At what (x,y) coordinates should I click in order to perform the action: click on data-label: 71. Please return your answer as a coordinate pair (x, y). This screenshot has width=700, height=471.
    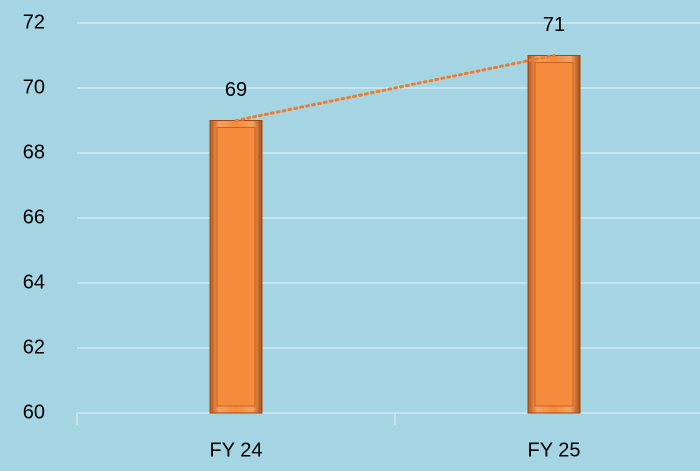
    Looking at the image, I should click on (554, 25).